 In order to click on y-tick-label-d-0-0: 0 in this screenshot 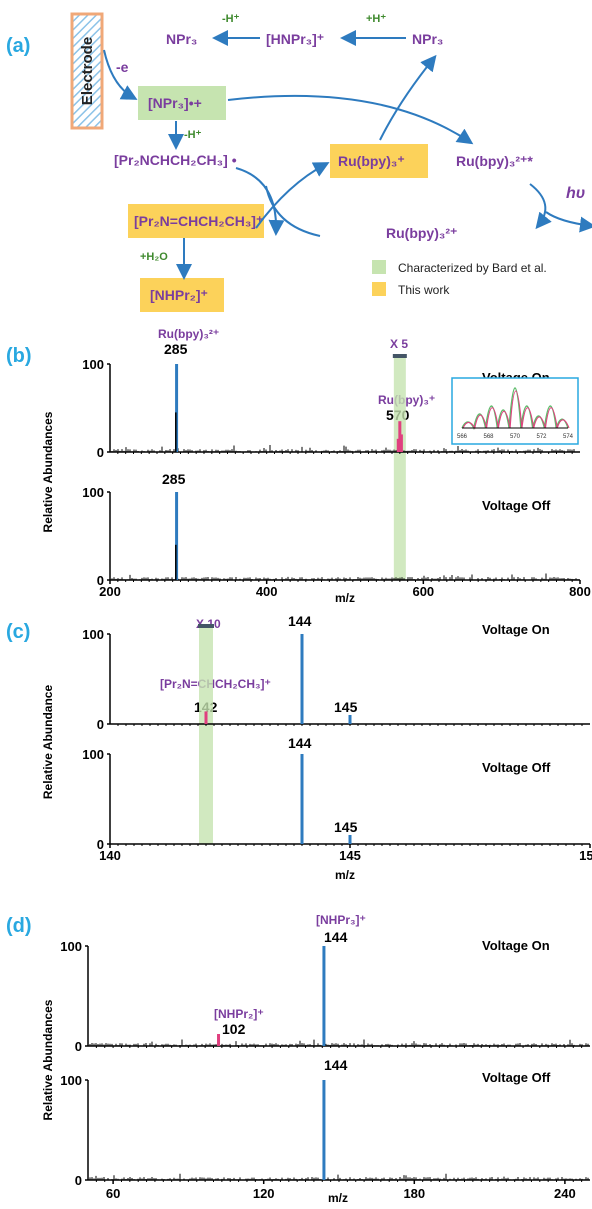, I will do `click(78, 1046)`.